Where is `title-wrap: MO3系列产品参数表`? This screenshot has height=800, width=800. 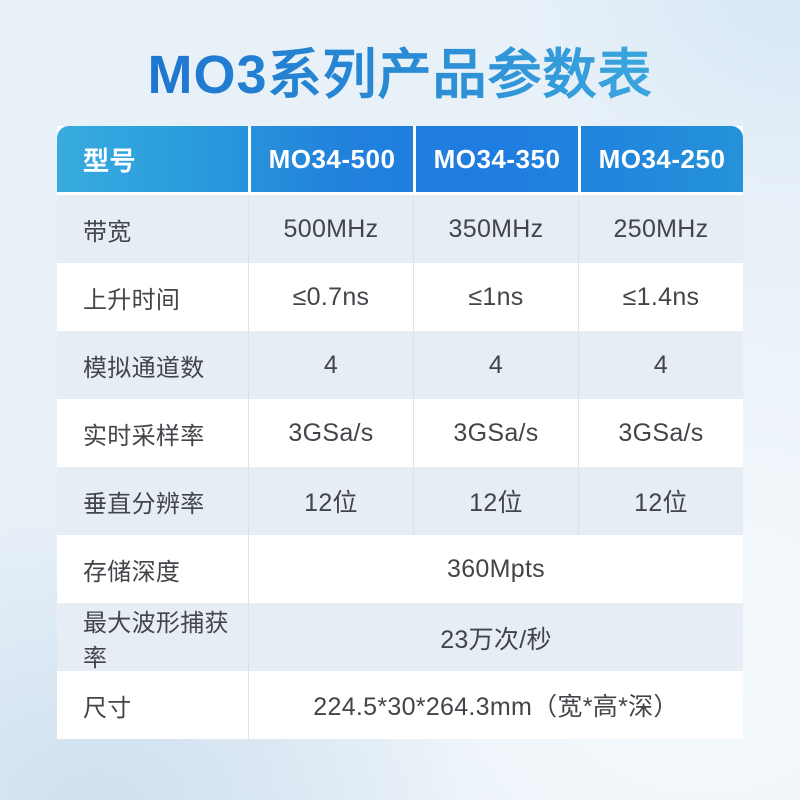
title-wrap: MO3系列产品参数表 is located at coordinates (400, 75).